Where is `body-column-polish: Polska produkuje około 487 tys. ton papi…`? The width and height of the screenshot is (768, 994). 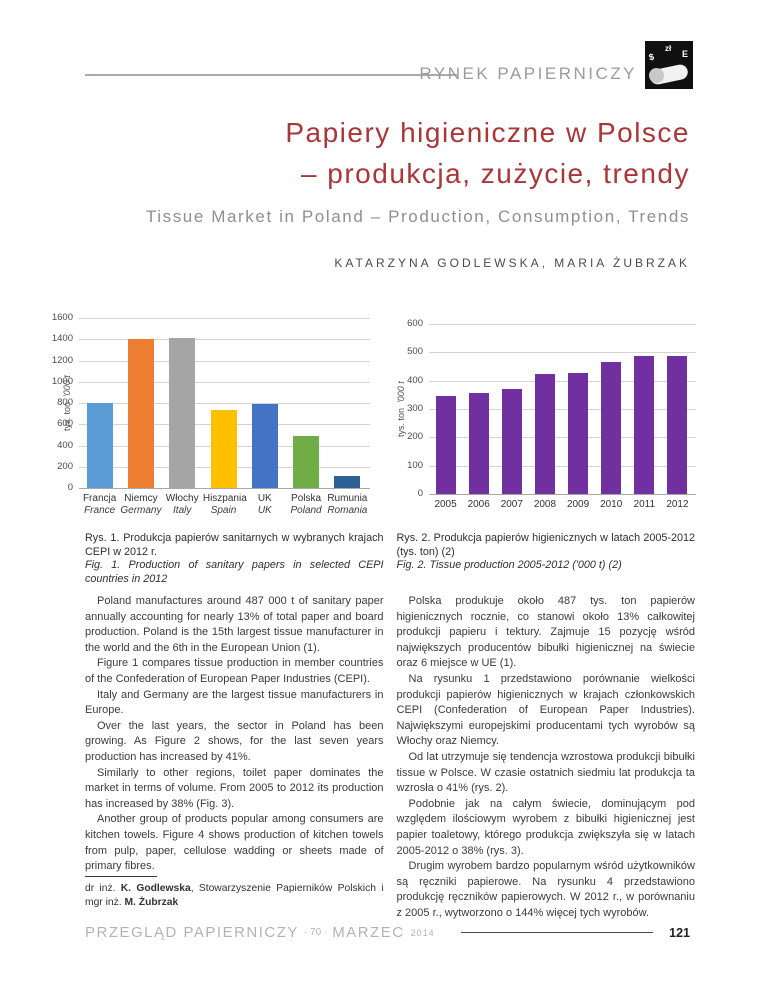 body-column-polish: Polska produkuje około 487 tys. ton papi… is located at coordinates (546, 756).